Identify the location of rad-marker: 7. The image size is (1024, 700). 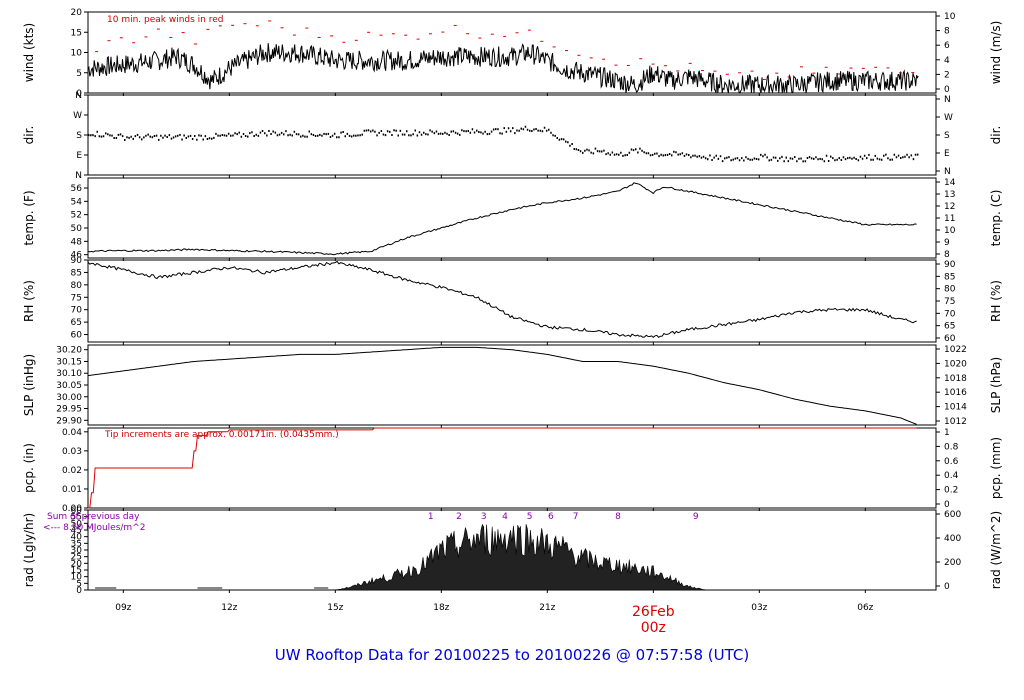
(576, 517).